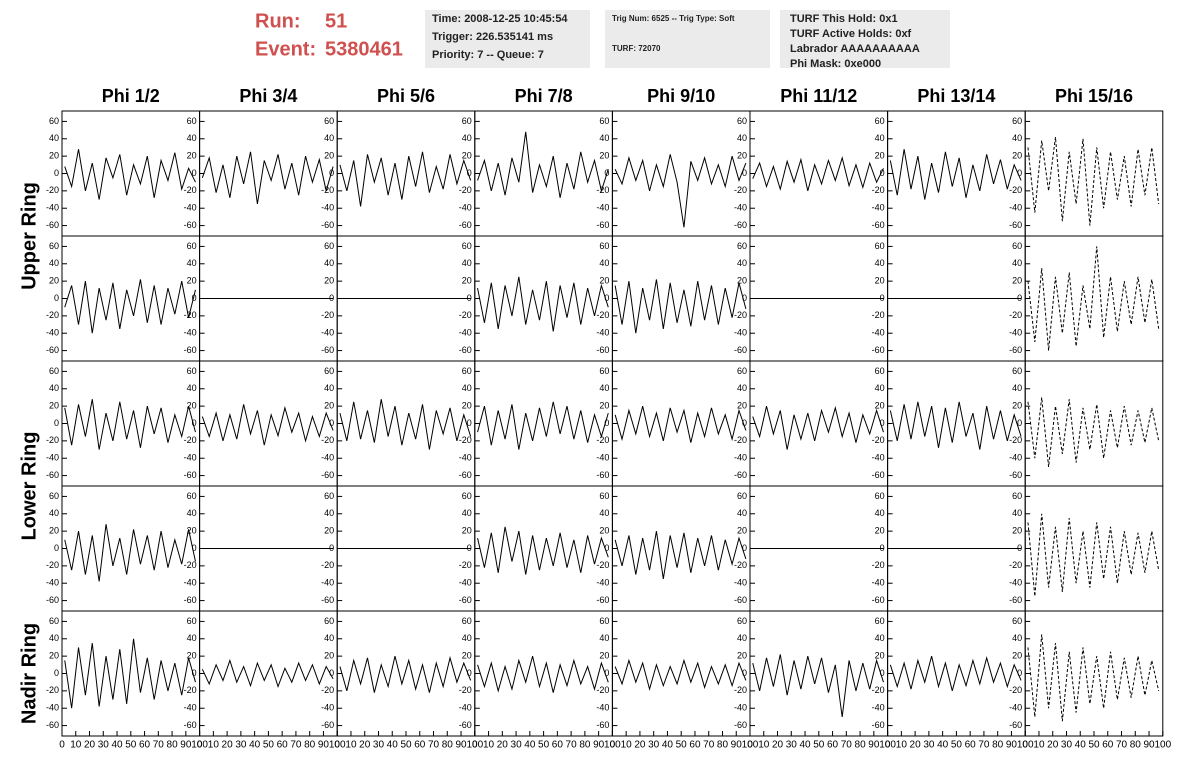 The image size is (1196, 772). What do you see at coordinates (544, 96) in the screenshot?
I see `column-label: Phi 7/8` at bounding box center [544, 96].